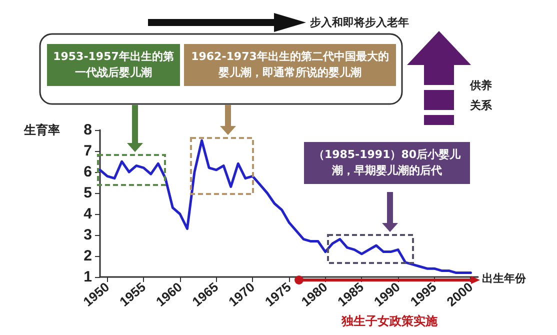 The width and height of the screenshot is (557, 335). Describe the element at coordinates (504, 278) in the screenshot. I see `x-axis-title: 出生年份` at that location.